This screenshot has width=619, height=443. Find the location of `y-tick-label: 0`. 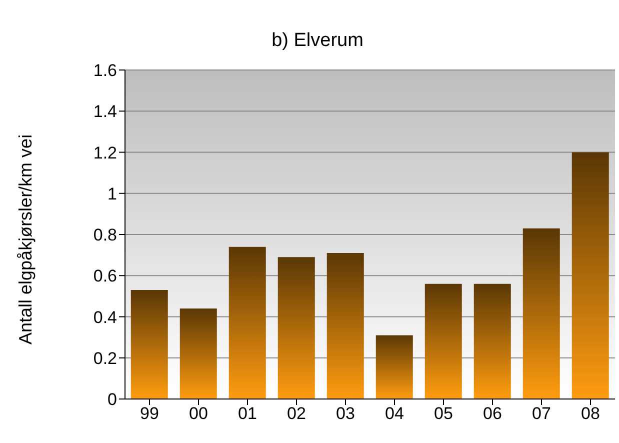

y-tick-label: 0 is located at coordinates (112, 400).